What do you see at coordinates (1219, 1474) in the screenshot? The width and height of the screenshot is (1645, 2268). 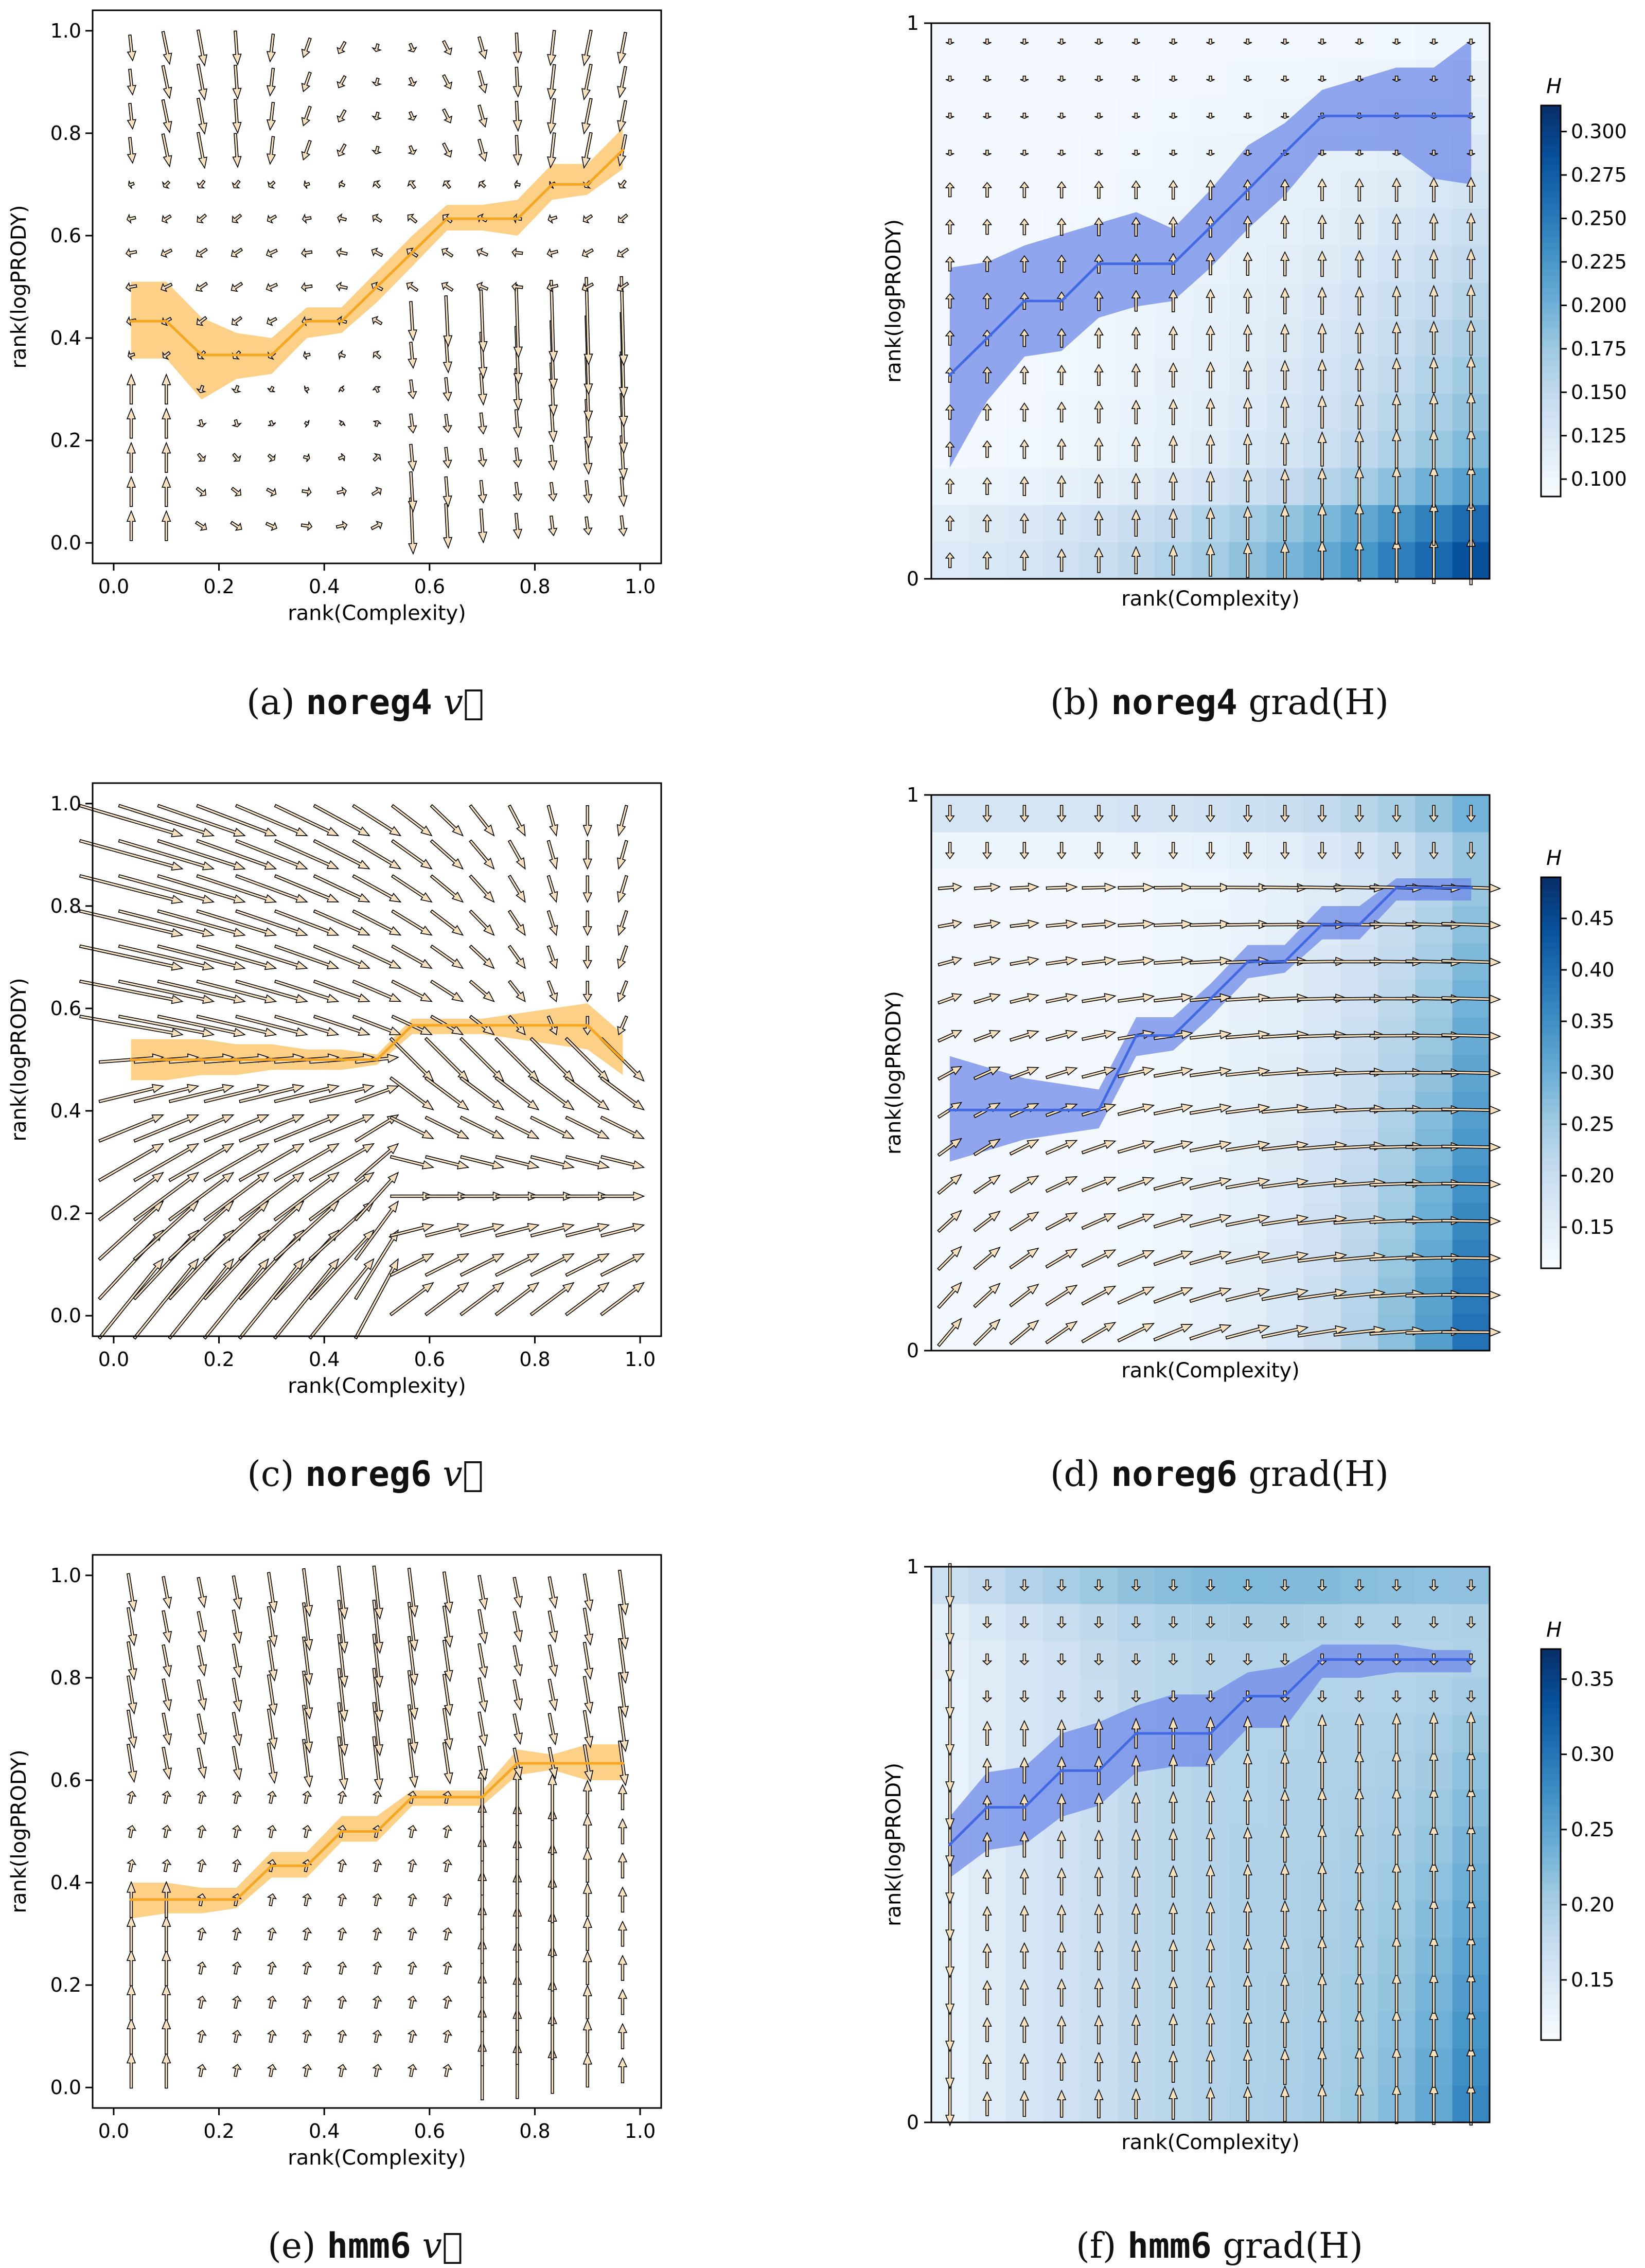 I see `caption-d: (d) noreg6 grad(H)` at bounding box center [1219, 1474].